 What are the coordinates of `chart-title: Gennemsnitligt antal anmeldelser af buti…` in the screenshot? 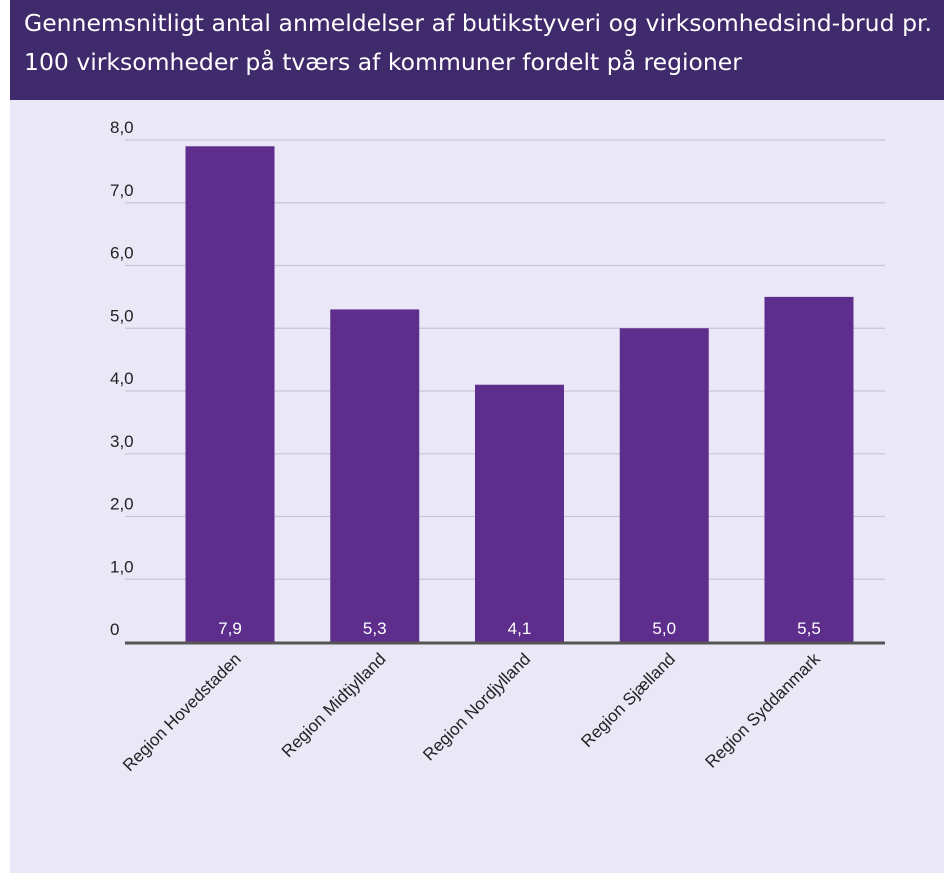 It's located at (477, 50).